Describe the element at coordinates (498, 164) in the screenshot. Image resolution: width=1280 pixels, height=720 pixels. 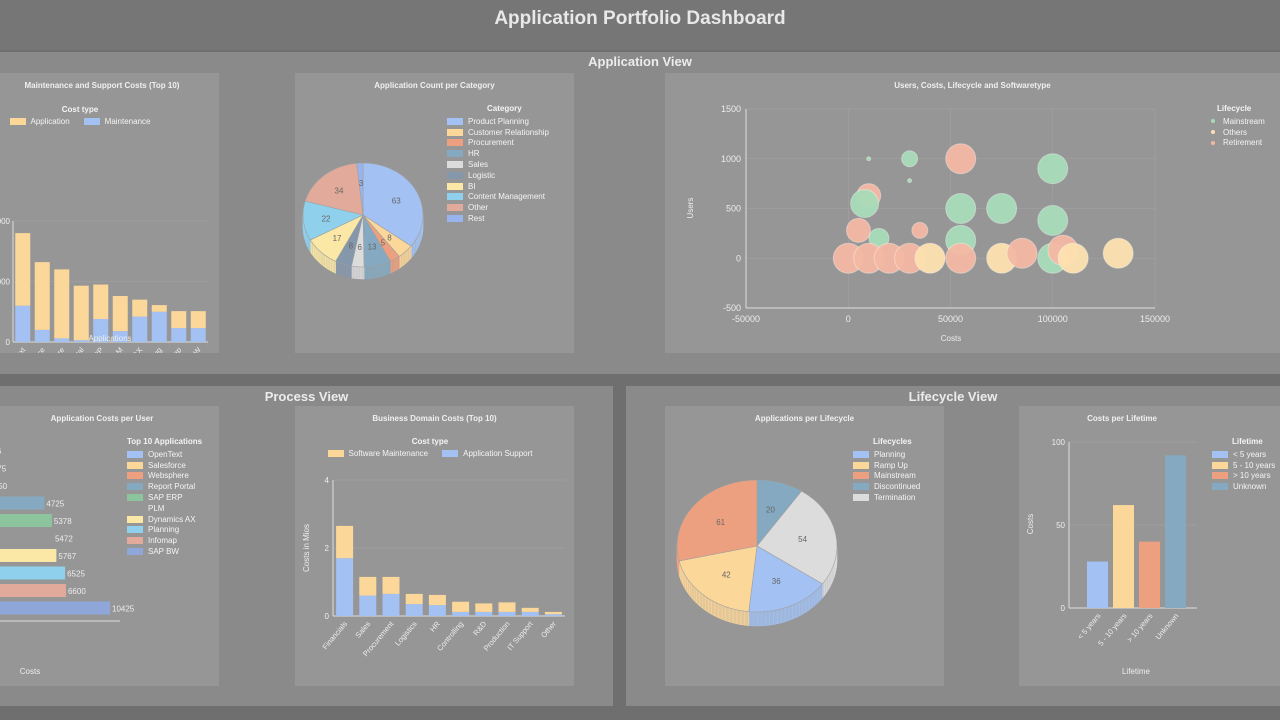
I see `legend-item: Sales` at that location.